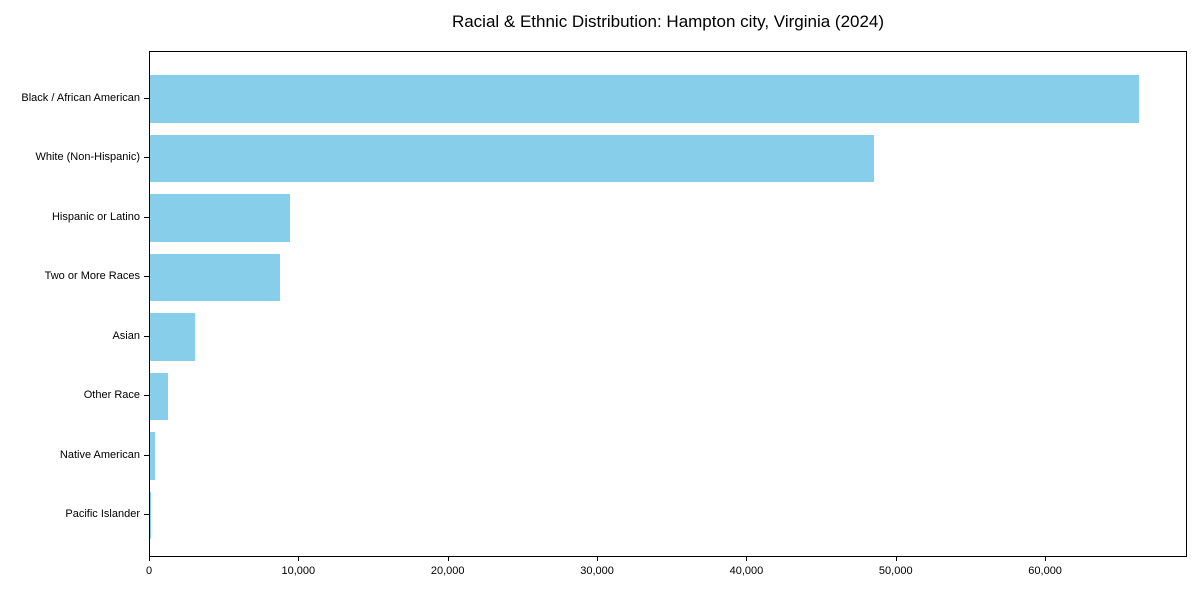 Image resolution: width=1200 pixels, height=600 pixels. Describe the element at coordinates (597, 571) in the screenshot. I see `x-axis-label-30000: 30,000` at that location.